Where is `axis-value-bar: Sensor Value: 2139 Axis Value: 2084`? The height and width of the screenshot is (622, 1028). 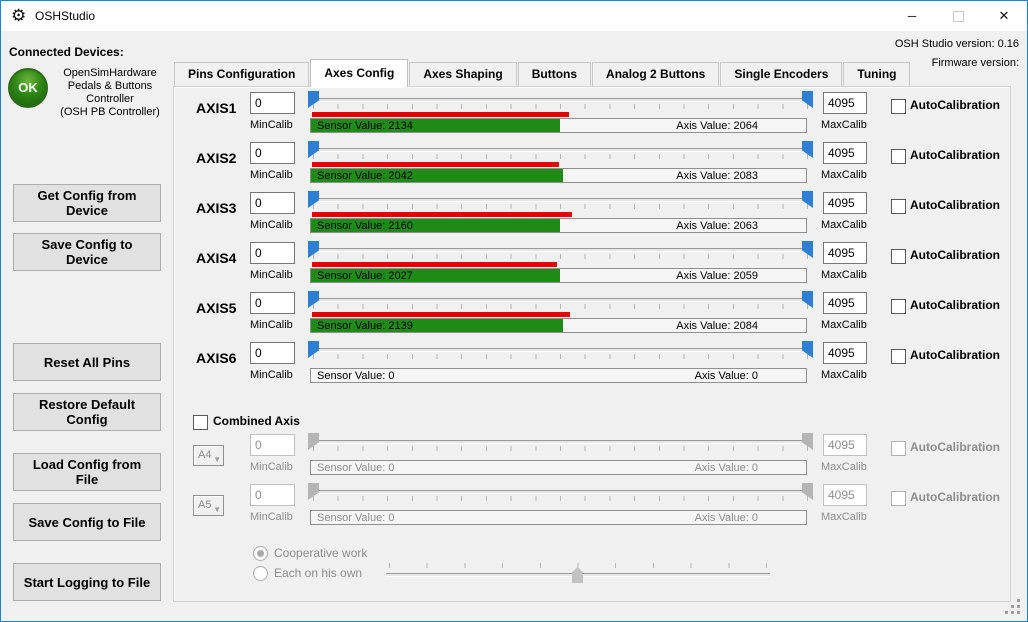 axis-value-bar: Sensor Value: 2139 Axis Value: 2084 is located at coordinates (558, 325).